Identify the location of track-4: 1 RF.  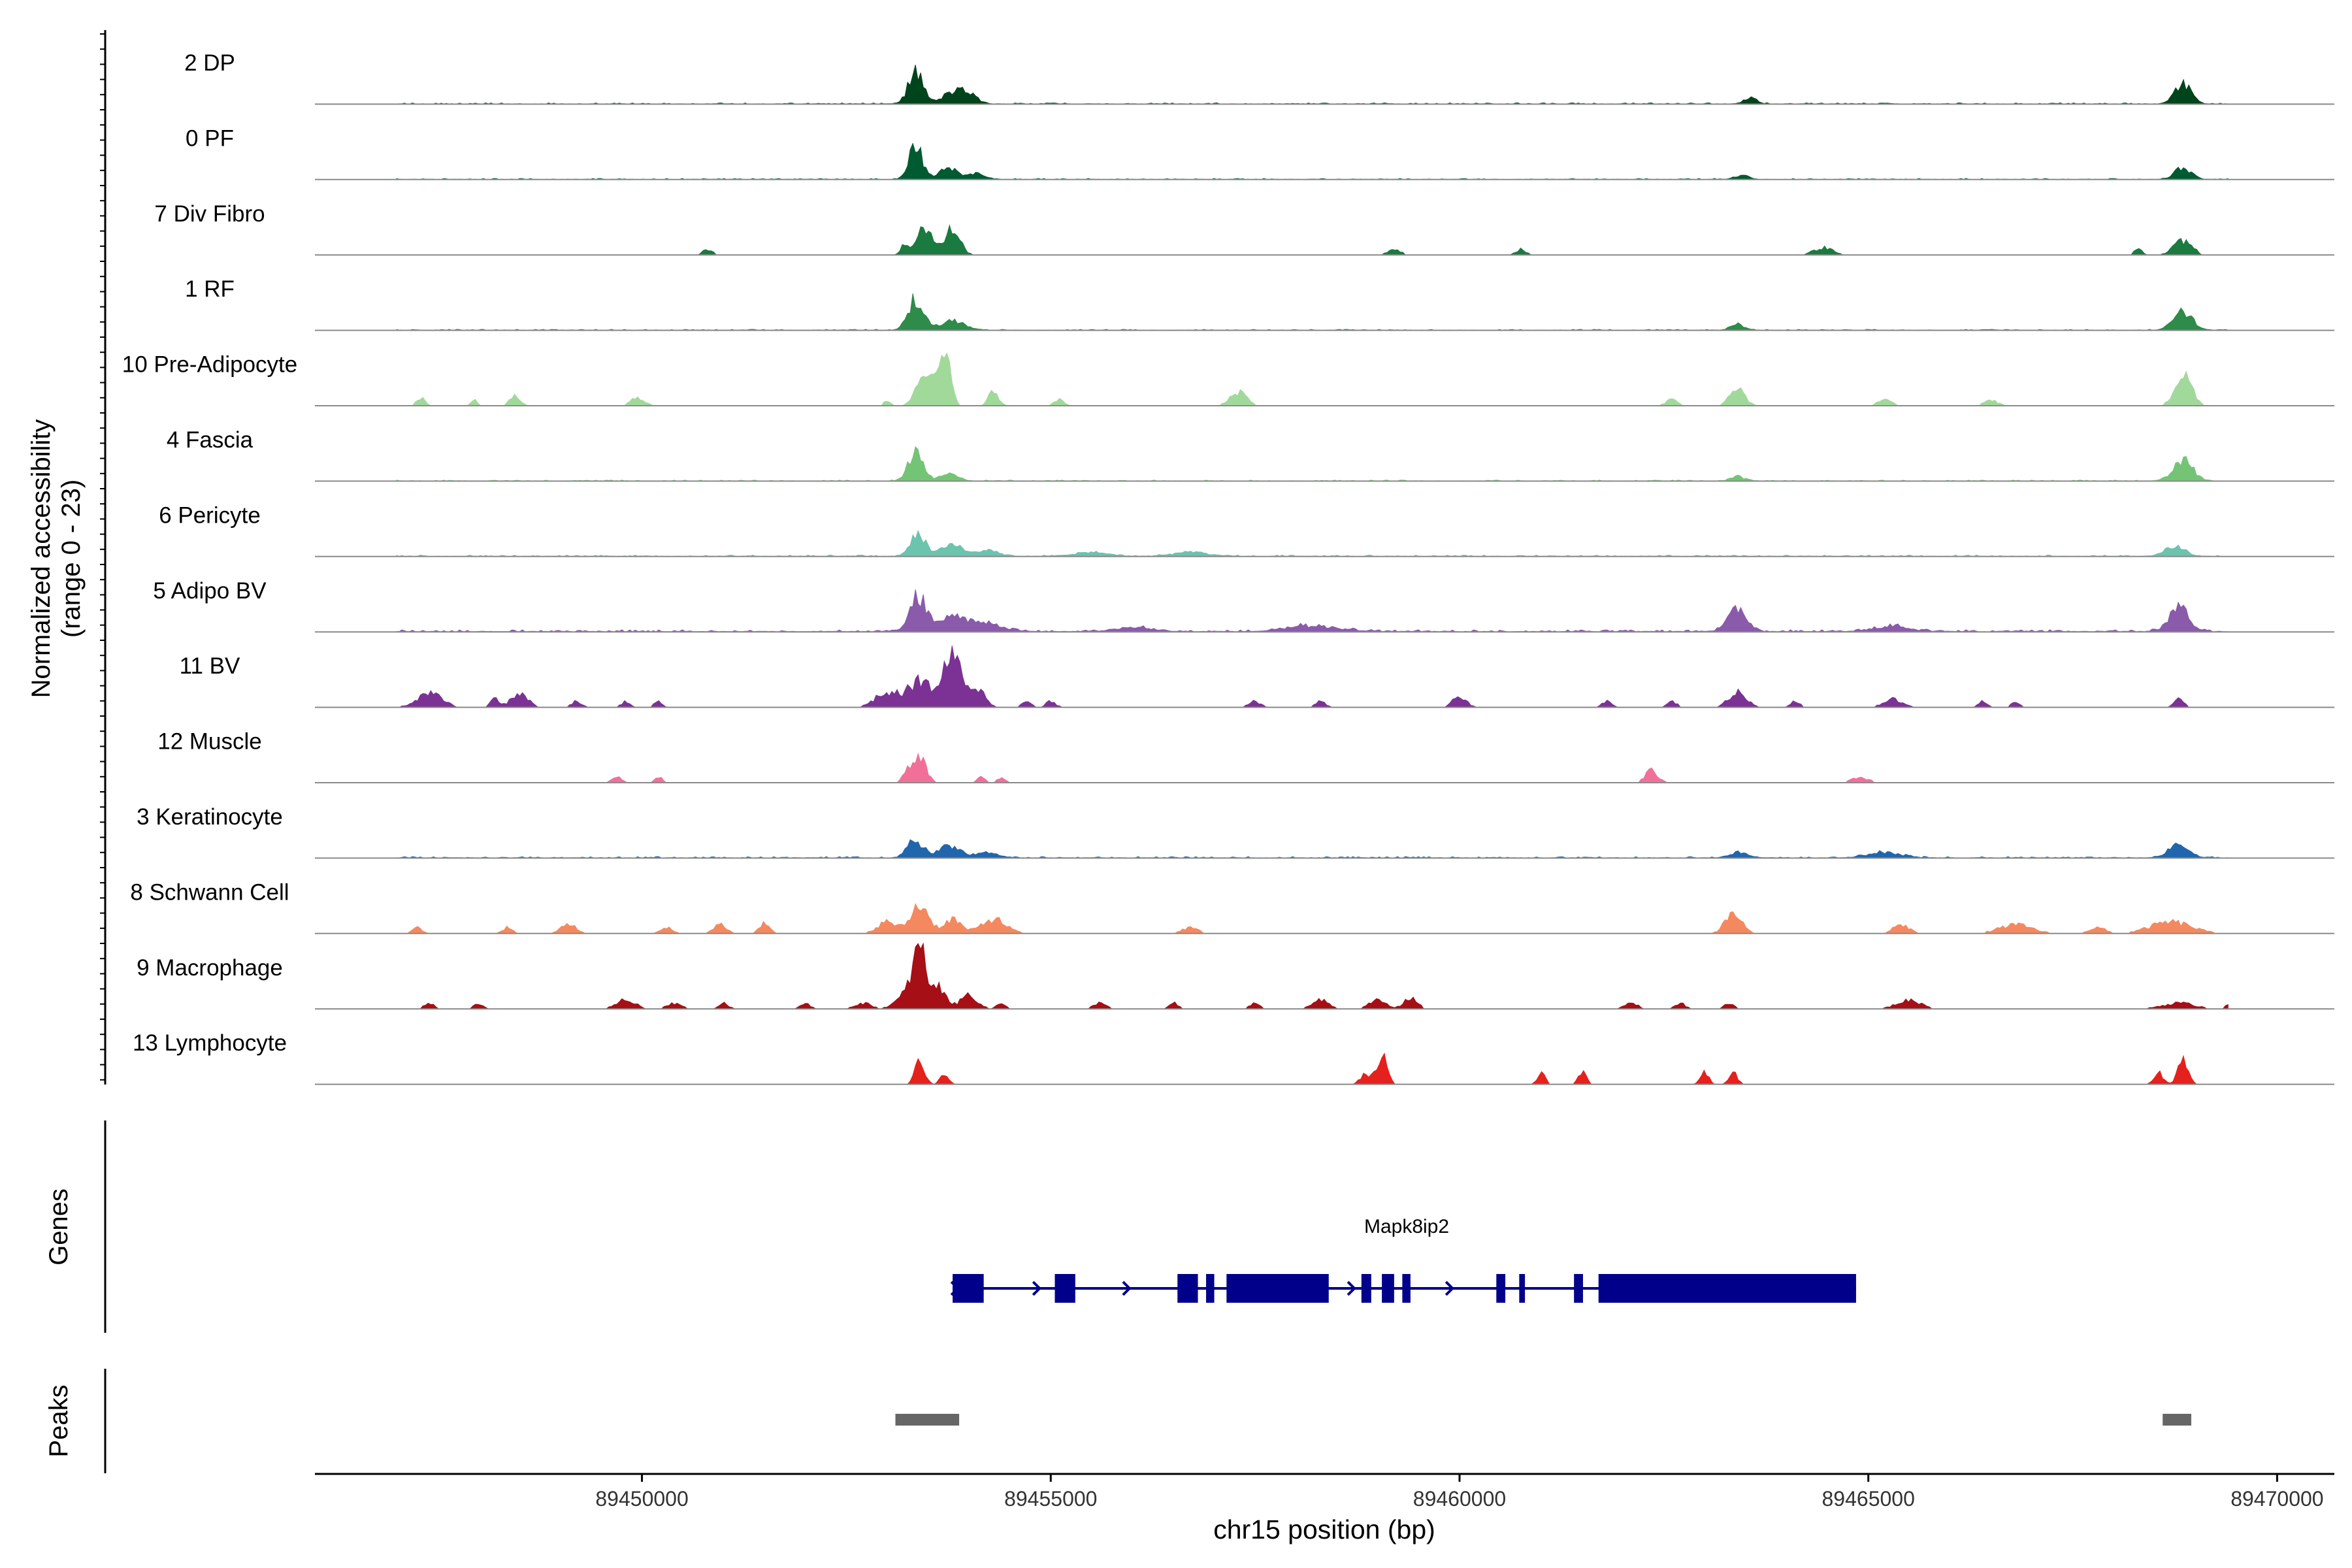
(1259, 303).